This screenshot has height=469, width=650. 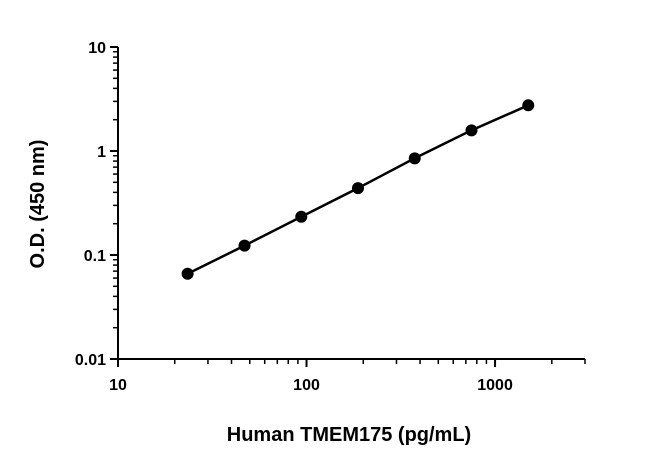 What do you see at coordinates (118, 385) in the screenshot?
I see `x-tick-label: 10` at bounding box center [118, 385].